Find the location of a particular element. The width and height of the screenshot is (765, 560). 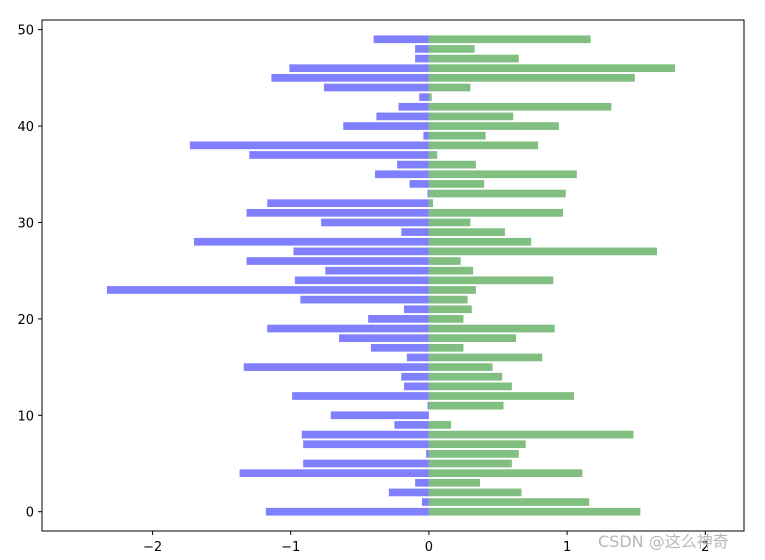

x-tick-label: −2 is located at coordinates (152, 547).